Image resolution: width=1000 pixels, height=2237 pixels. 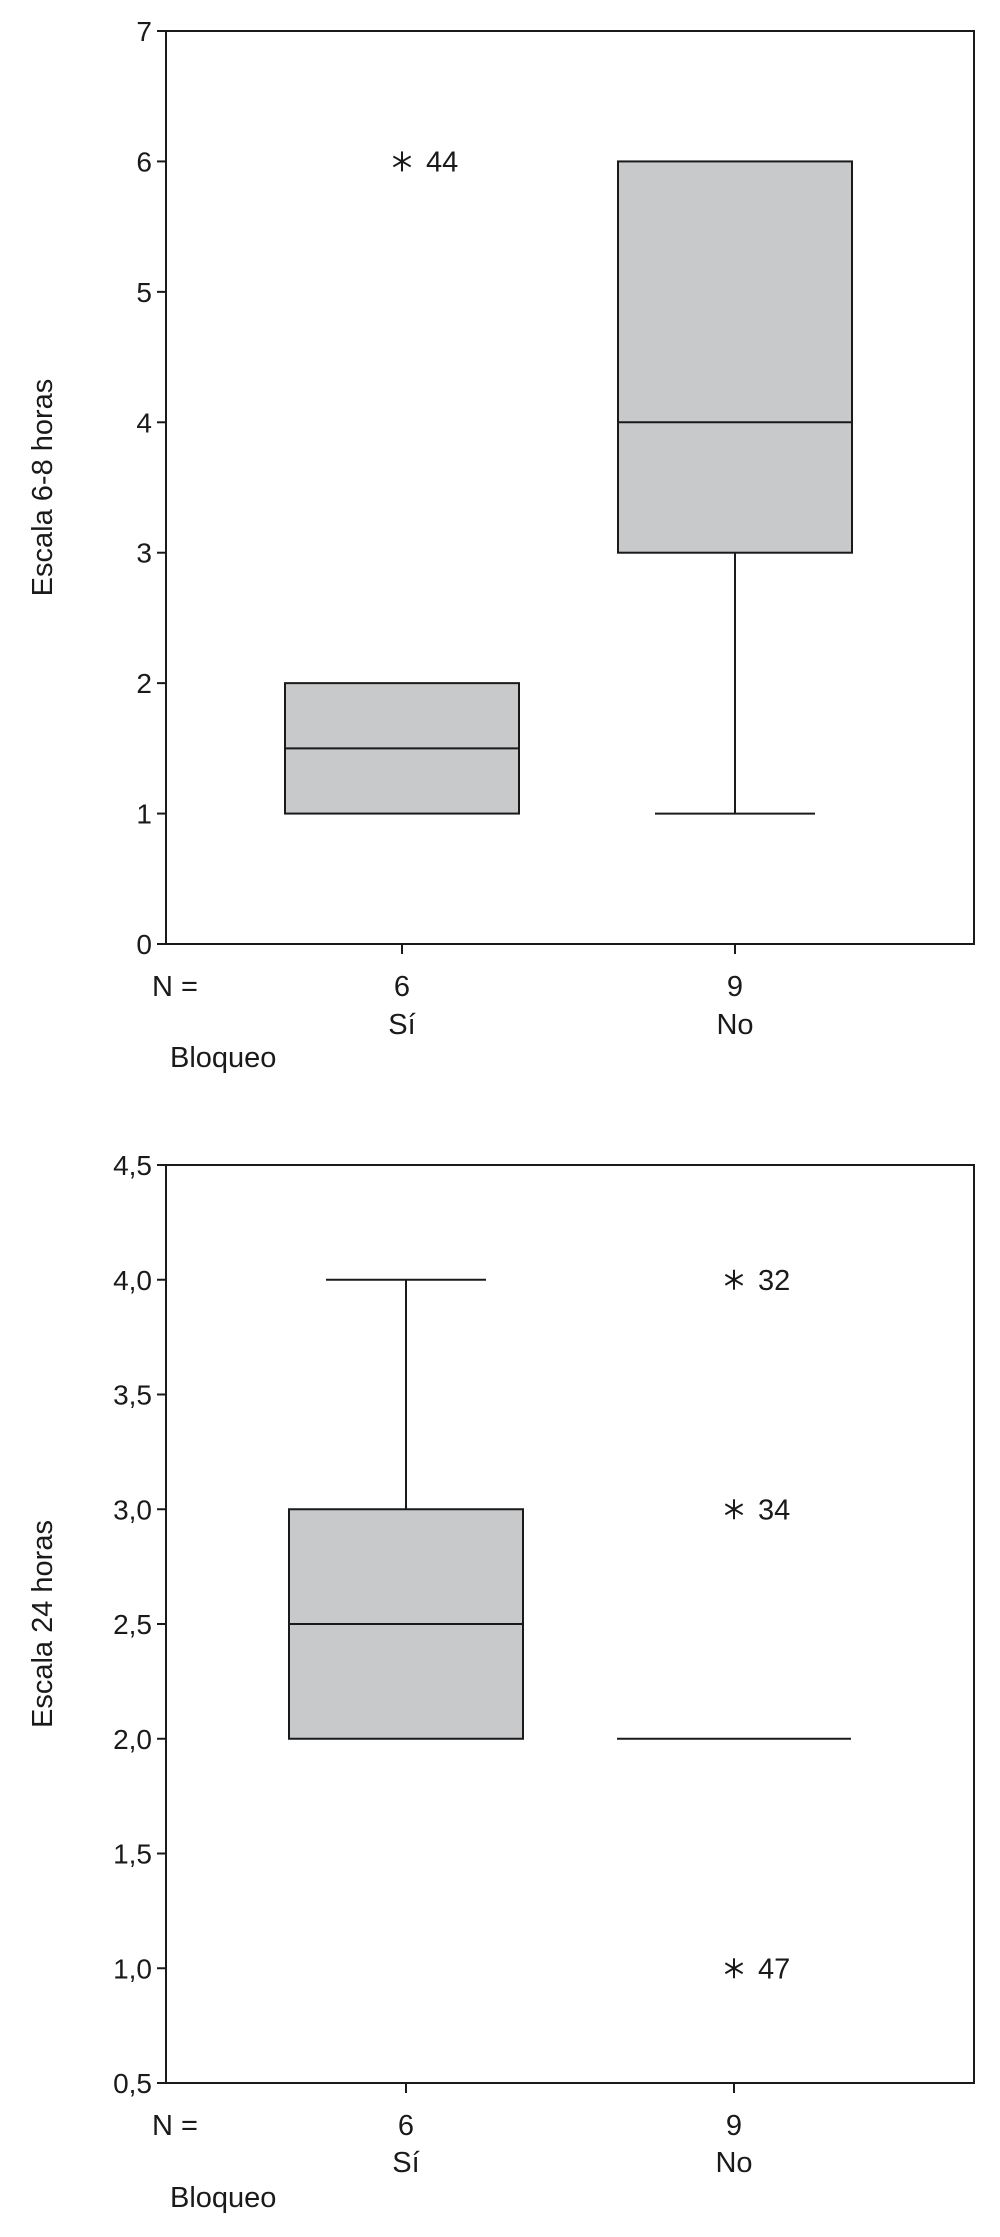 What do you see at coordinates (734, 1722) in the screenshot?
I see `box-group-2: 32 34 47 9 No` at bounding box center [734, 1722].